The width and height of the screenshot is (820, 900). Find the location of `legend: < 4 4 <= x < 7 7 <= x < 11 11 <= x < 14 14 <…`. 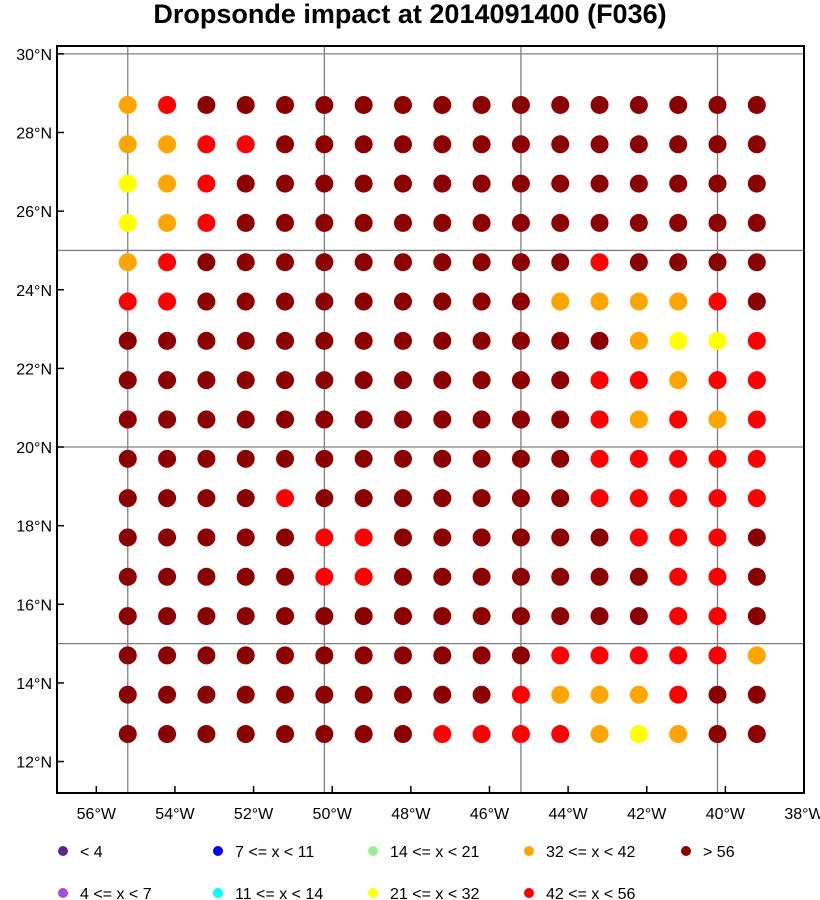

legend: < 4 4 <= x < 7 7 <= x < 11 11 <= x < 14 14 <… is located at coordinates (396, 872).